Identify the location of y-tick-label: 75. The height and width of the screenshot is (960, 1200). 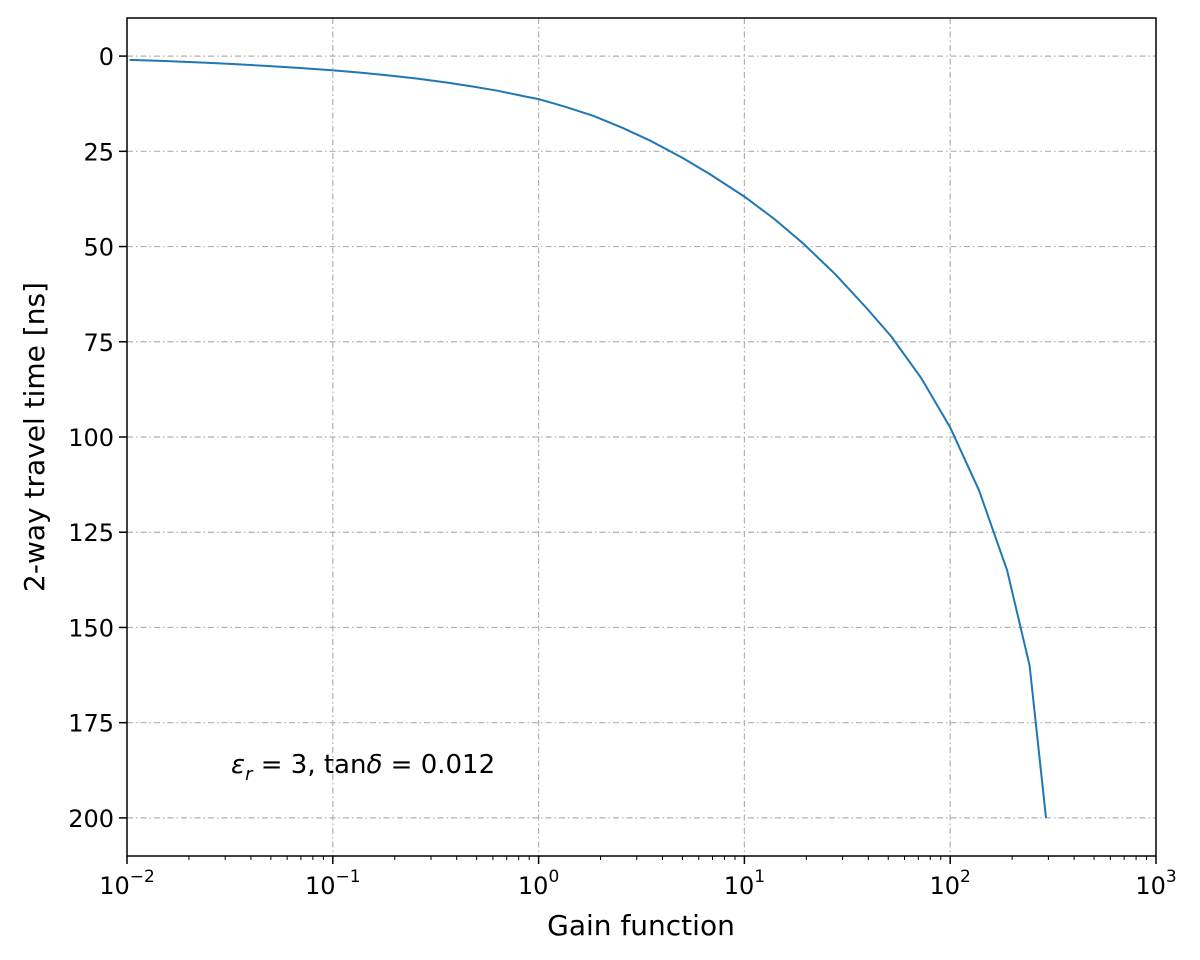
(98, 343).